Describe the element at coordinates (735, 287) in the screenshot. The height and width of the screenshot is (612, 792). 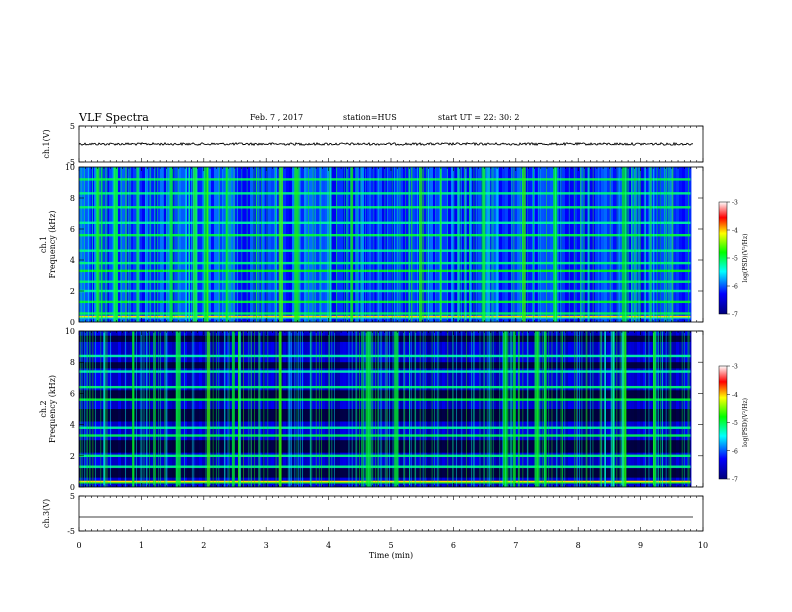
I see `ch1-spectrogram-colorbar-tick-label: -6` at that location.